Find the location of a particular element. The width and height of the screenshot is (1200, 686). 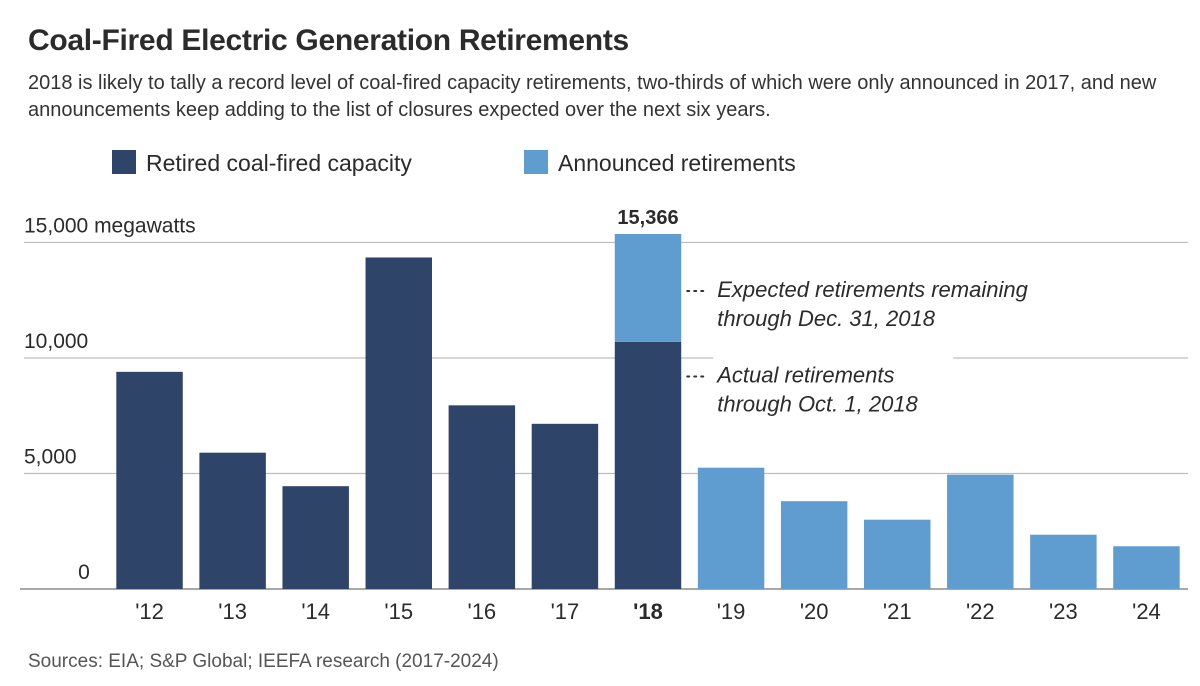

x-tick-label-20: '20 is located at coordinates (814, 611).